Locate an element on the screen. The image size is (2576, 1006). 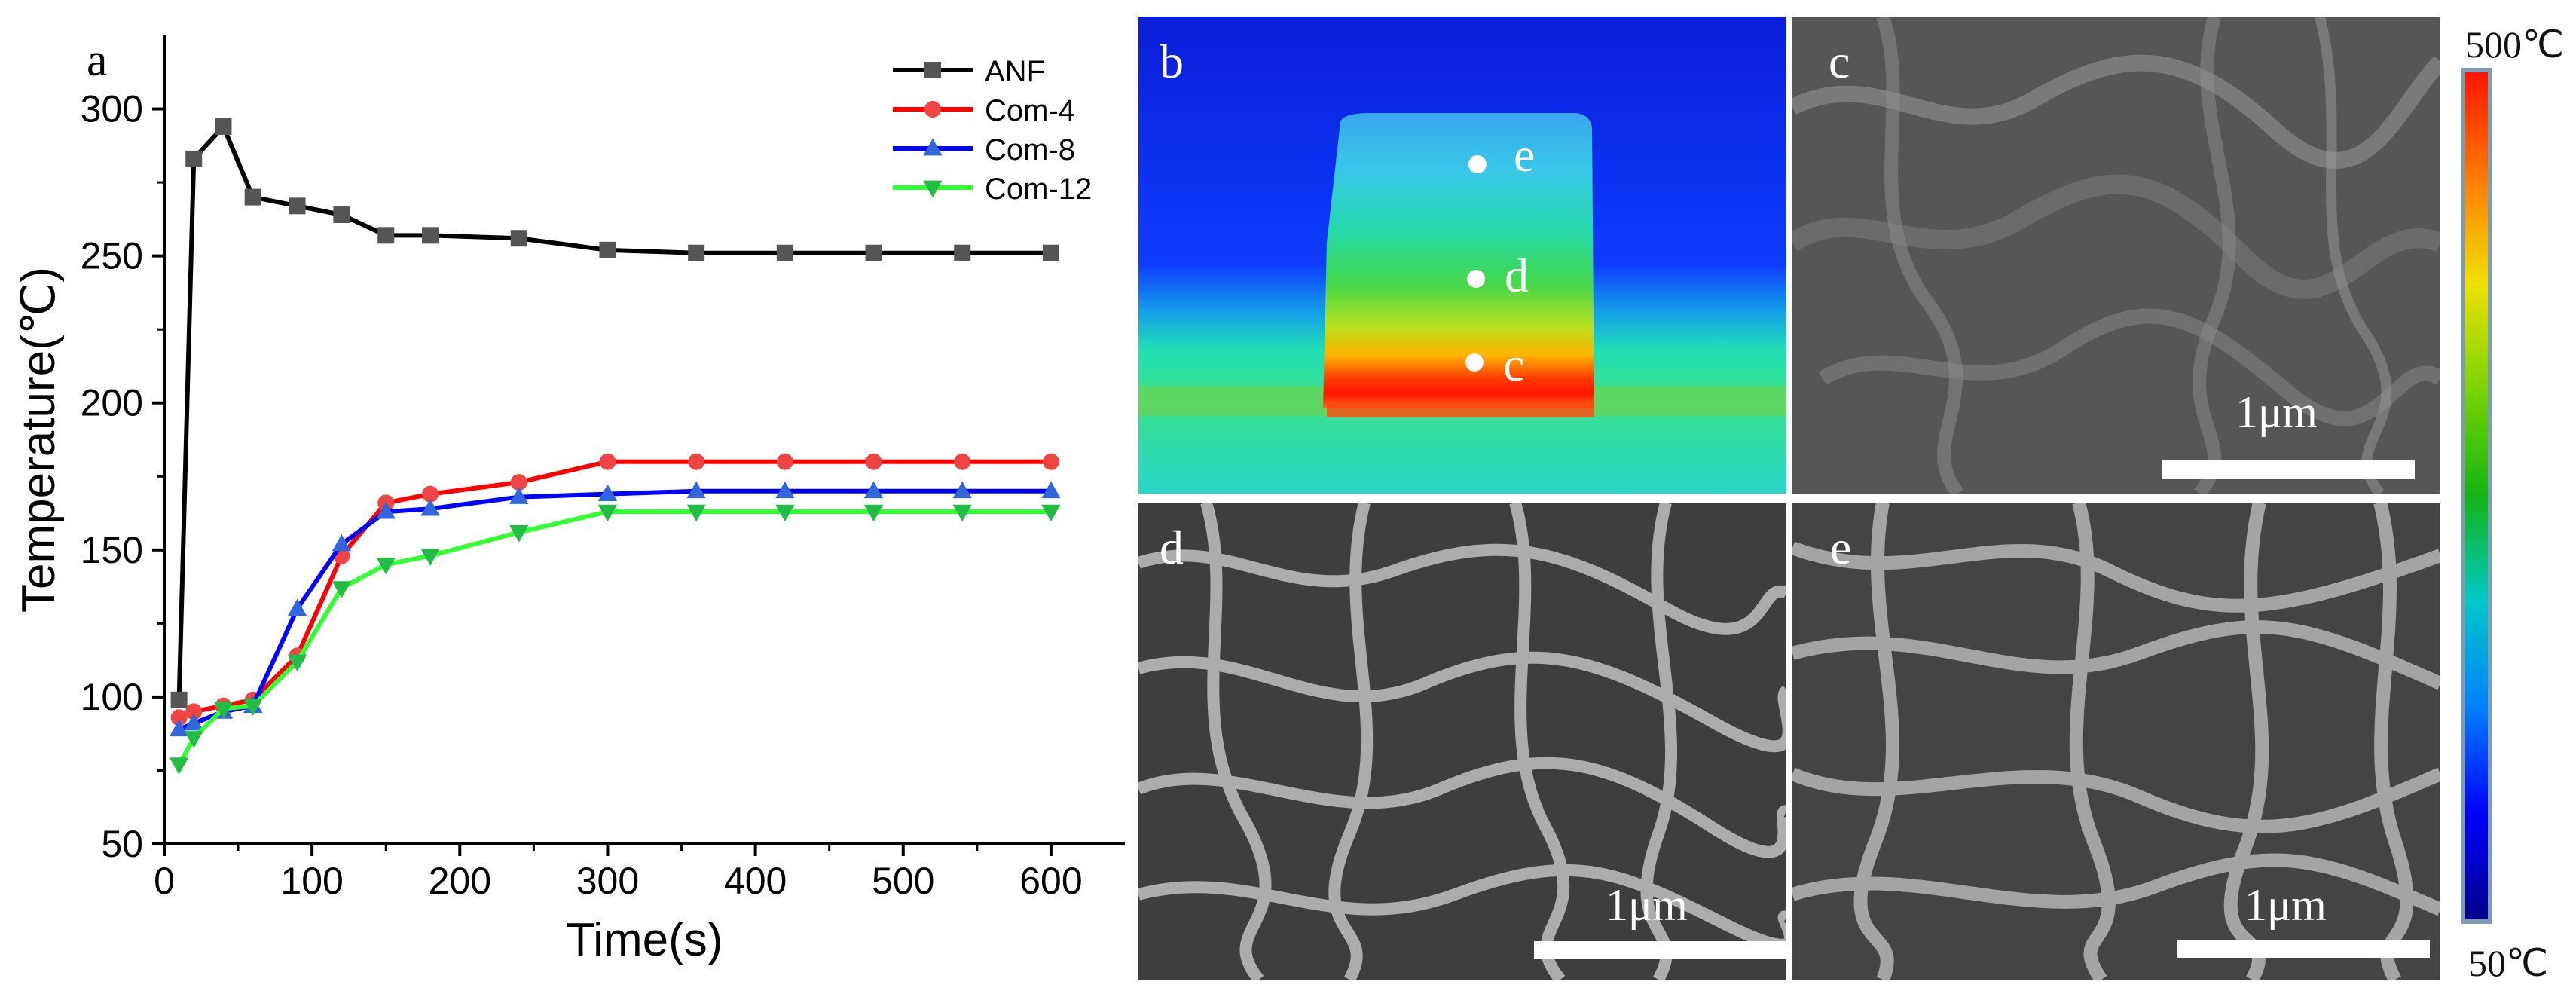
x-tick-label: 400 is located at coordinates (755, 881).